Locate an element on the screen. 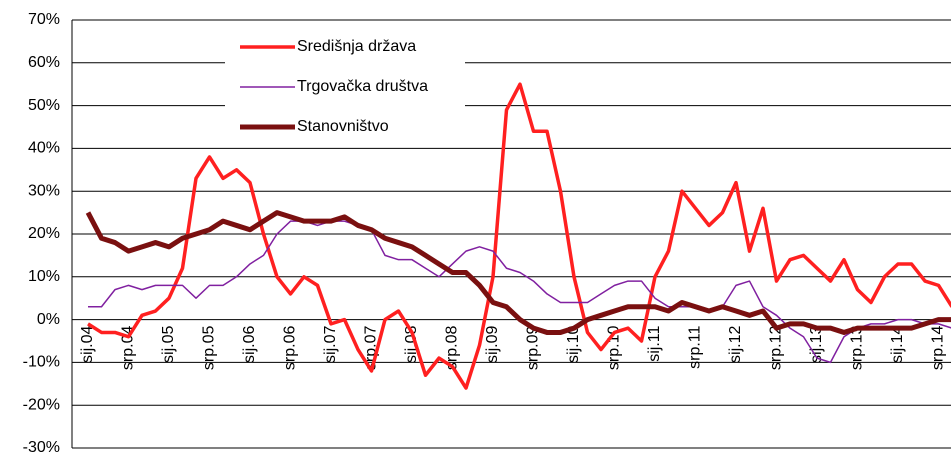  x-tick-label: srp.04 is located at coordinates (128, 347).